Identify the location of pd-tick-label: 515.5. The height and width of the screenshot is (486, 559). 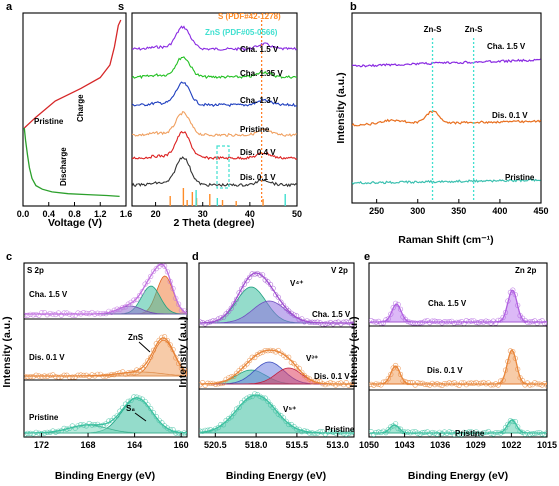
(297, 445).